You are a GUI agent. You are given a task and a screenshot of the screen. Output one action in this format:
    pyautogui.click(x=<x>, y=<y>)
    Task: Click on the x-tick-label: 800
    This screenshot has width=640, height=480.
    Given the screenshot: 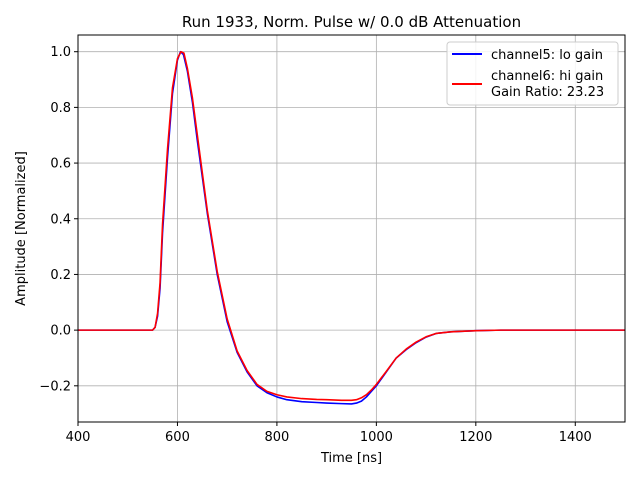 What is the action you would take?
    pyautogui.click(x=276, y=437)
    